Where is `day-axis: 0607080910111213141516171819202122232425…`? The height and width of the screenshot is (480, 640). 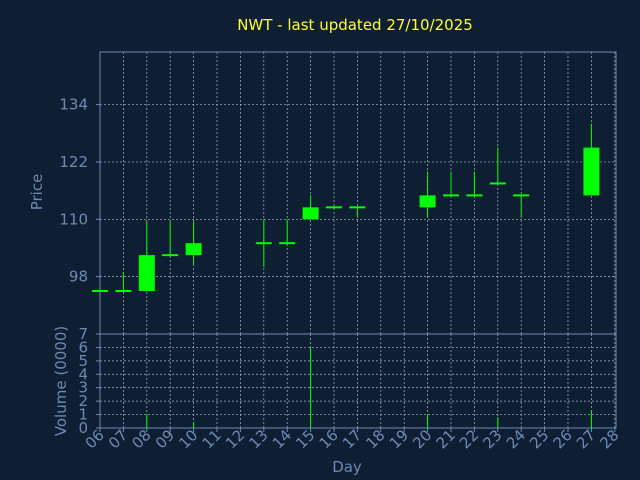 day-axis: 0607080910111213141516171819202122232425… is located at coordinates (352, 439).